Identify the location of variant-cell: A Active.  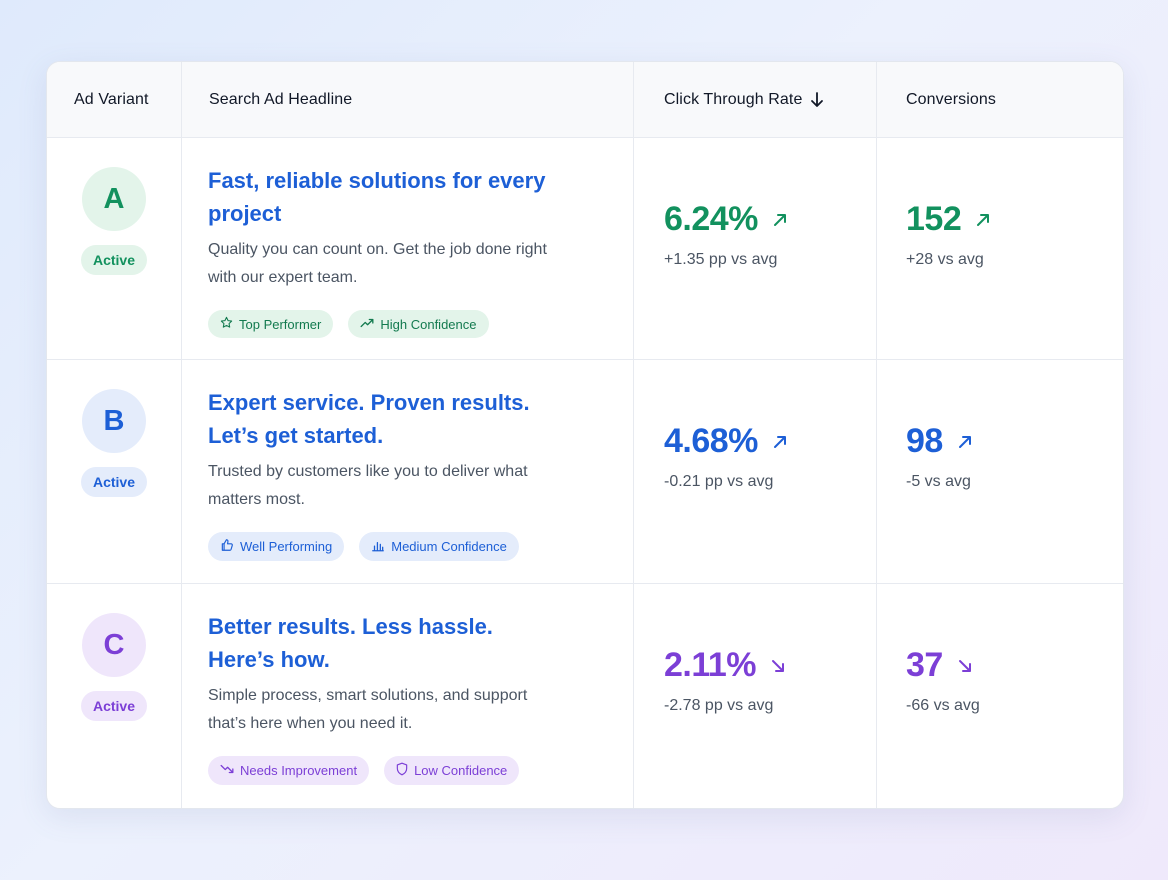
(114, 249).